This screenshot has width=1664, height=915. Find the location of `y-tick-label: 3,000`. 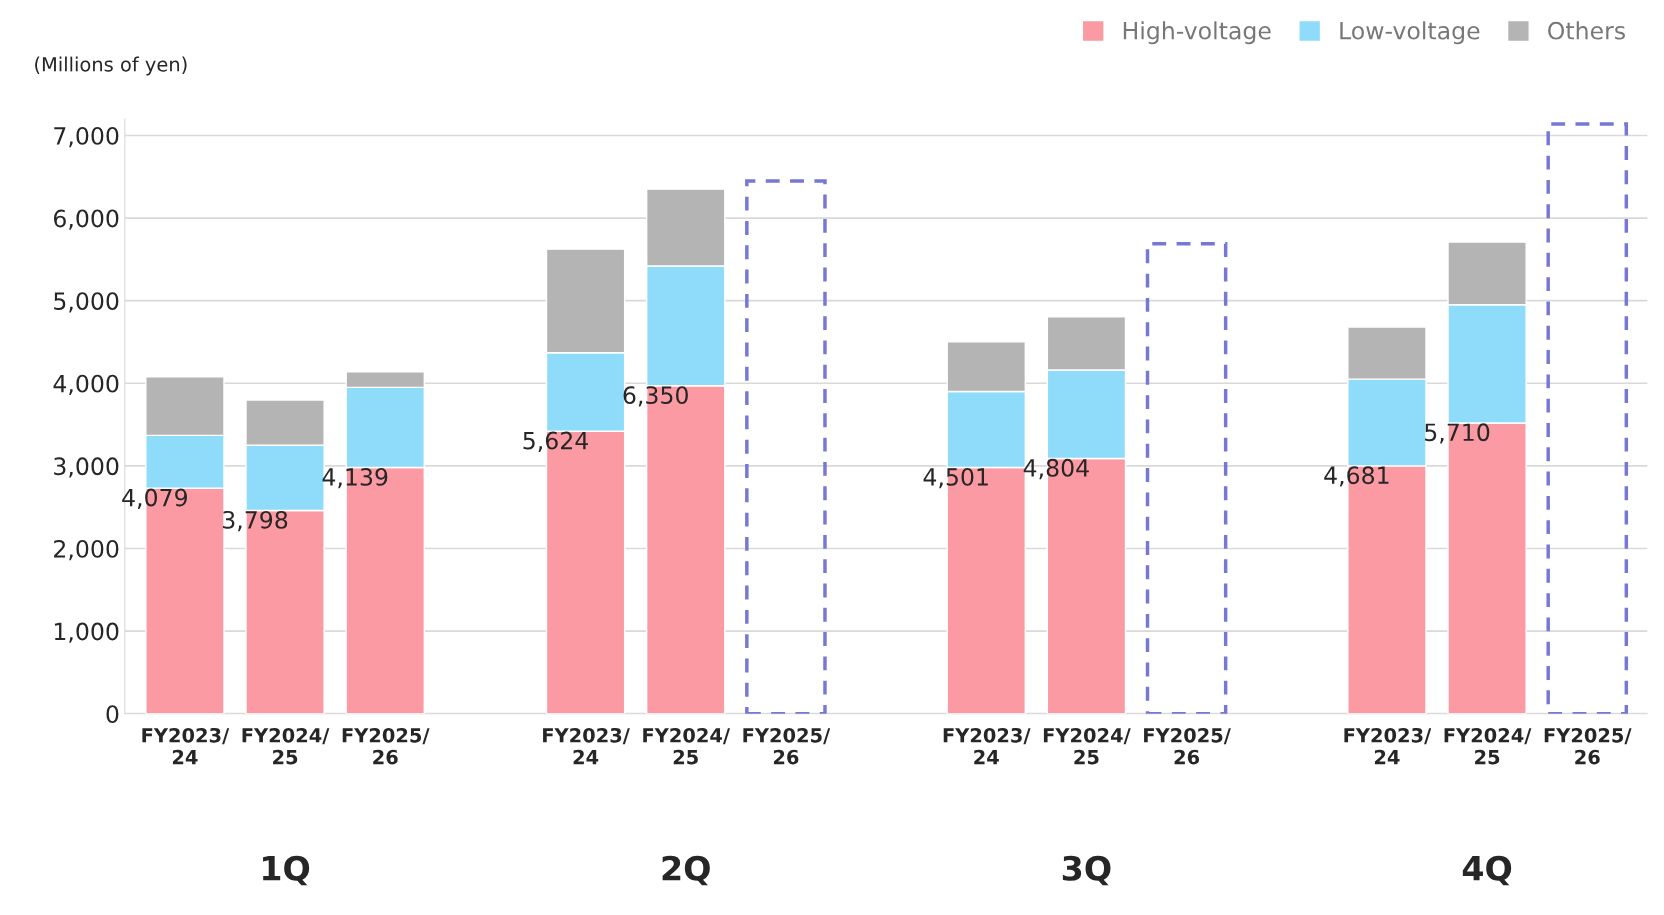

y-tick-label: 3,000 is located at coordinates (86, 467).